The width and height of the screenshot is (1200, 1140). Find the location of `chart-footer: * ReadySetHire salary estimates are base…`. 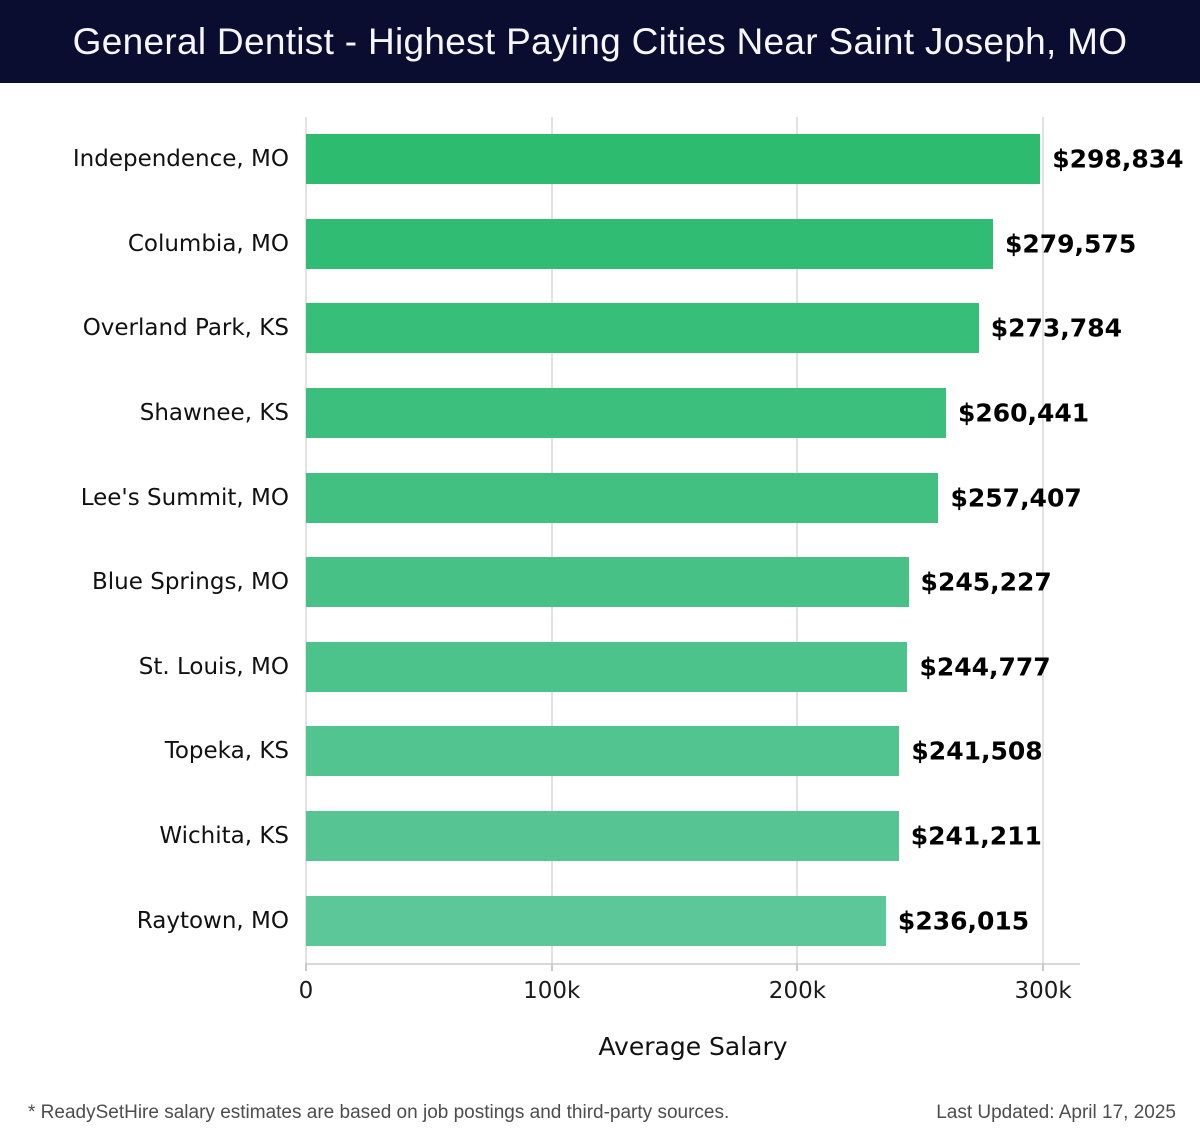

chart-footer: * ReadySetHire salary estimates are base… is located at coordinates (602, 1113).